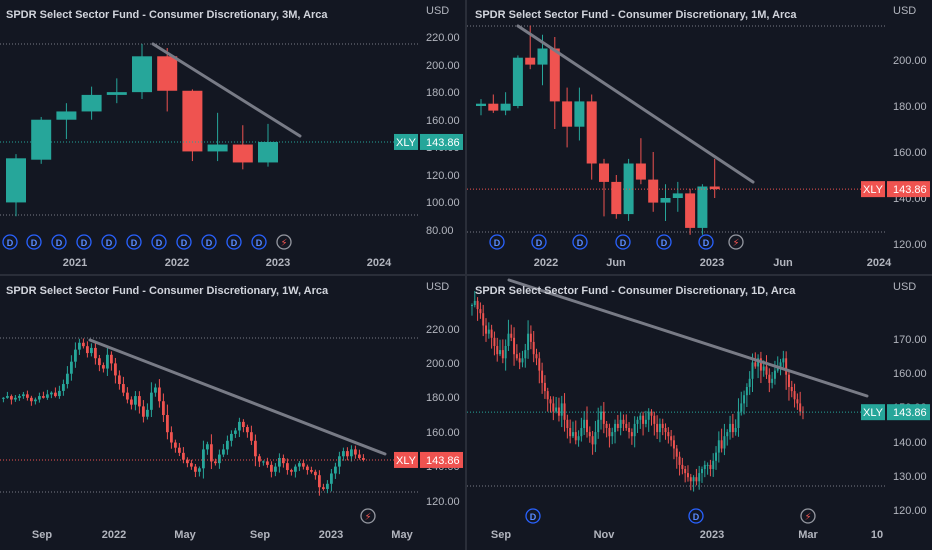  I want to click on x-tick-label: 2022, so click(546, 263).